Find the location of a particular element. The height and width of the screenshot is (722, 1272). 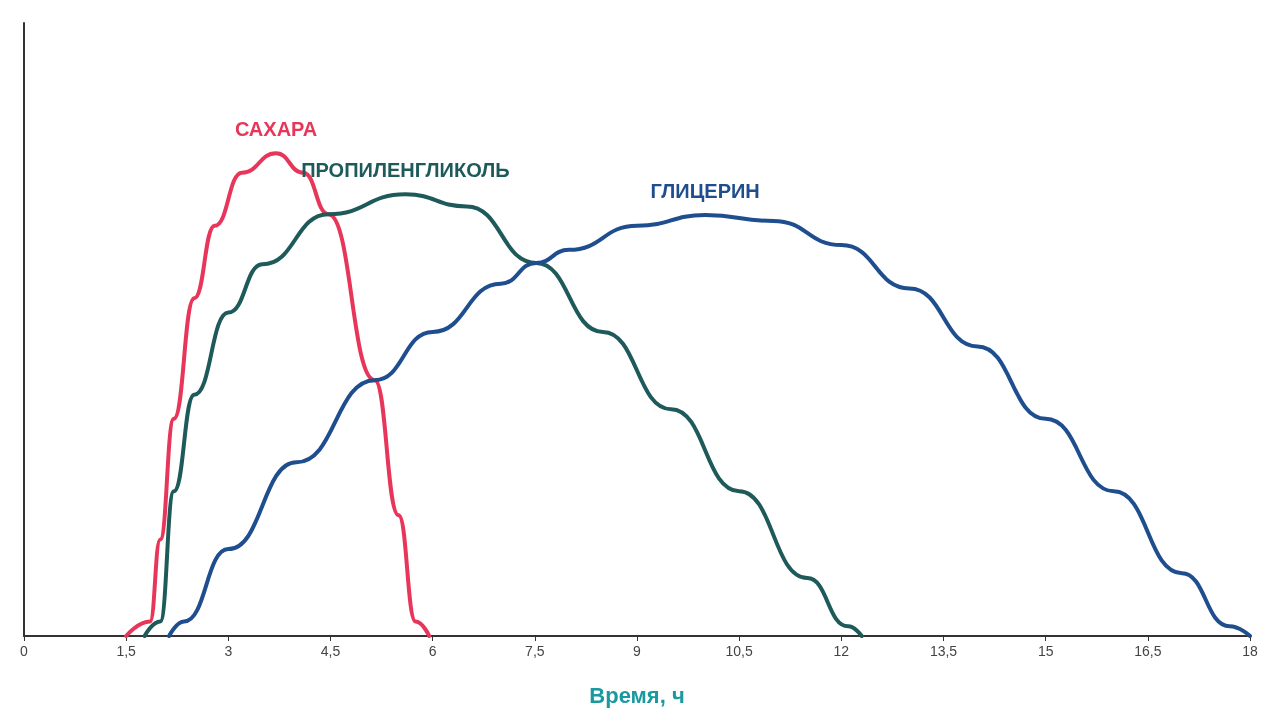

x-tick-label: 13,5 is located at coordinates (943, 651).